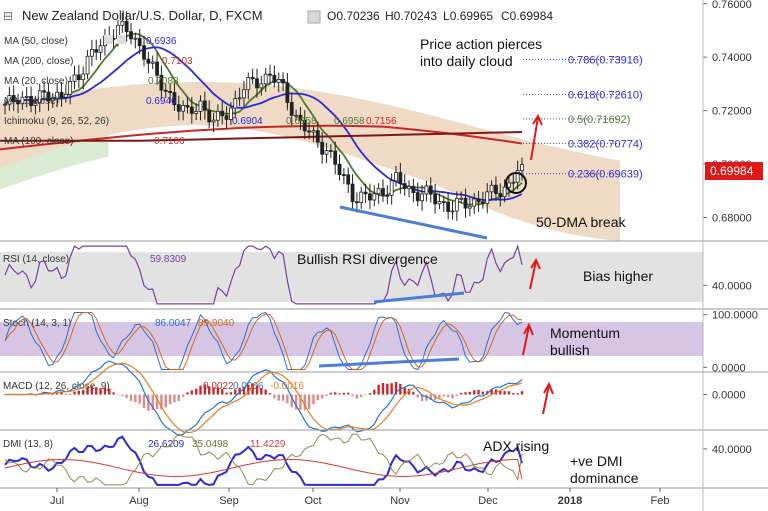  What do you see at coordinates (36, 81) in the screenshot?
I see `legend-ma20: MA (20, close)` at bounding box center [36, 81].